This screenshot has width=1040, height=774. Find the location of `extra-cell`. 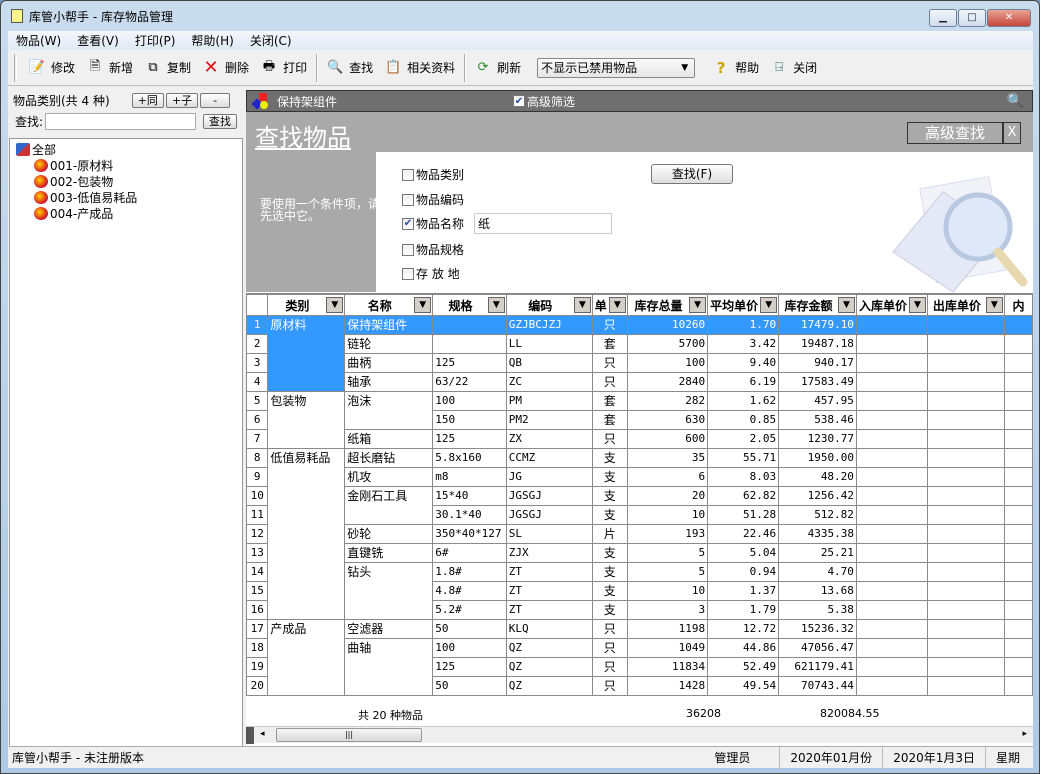

extra-cell is located at coordinates (1018, 629).